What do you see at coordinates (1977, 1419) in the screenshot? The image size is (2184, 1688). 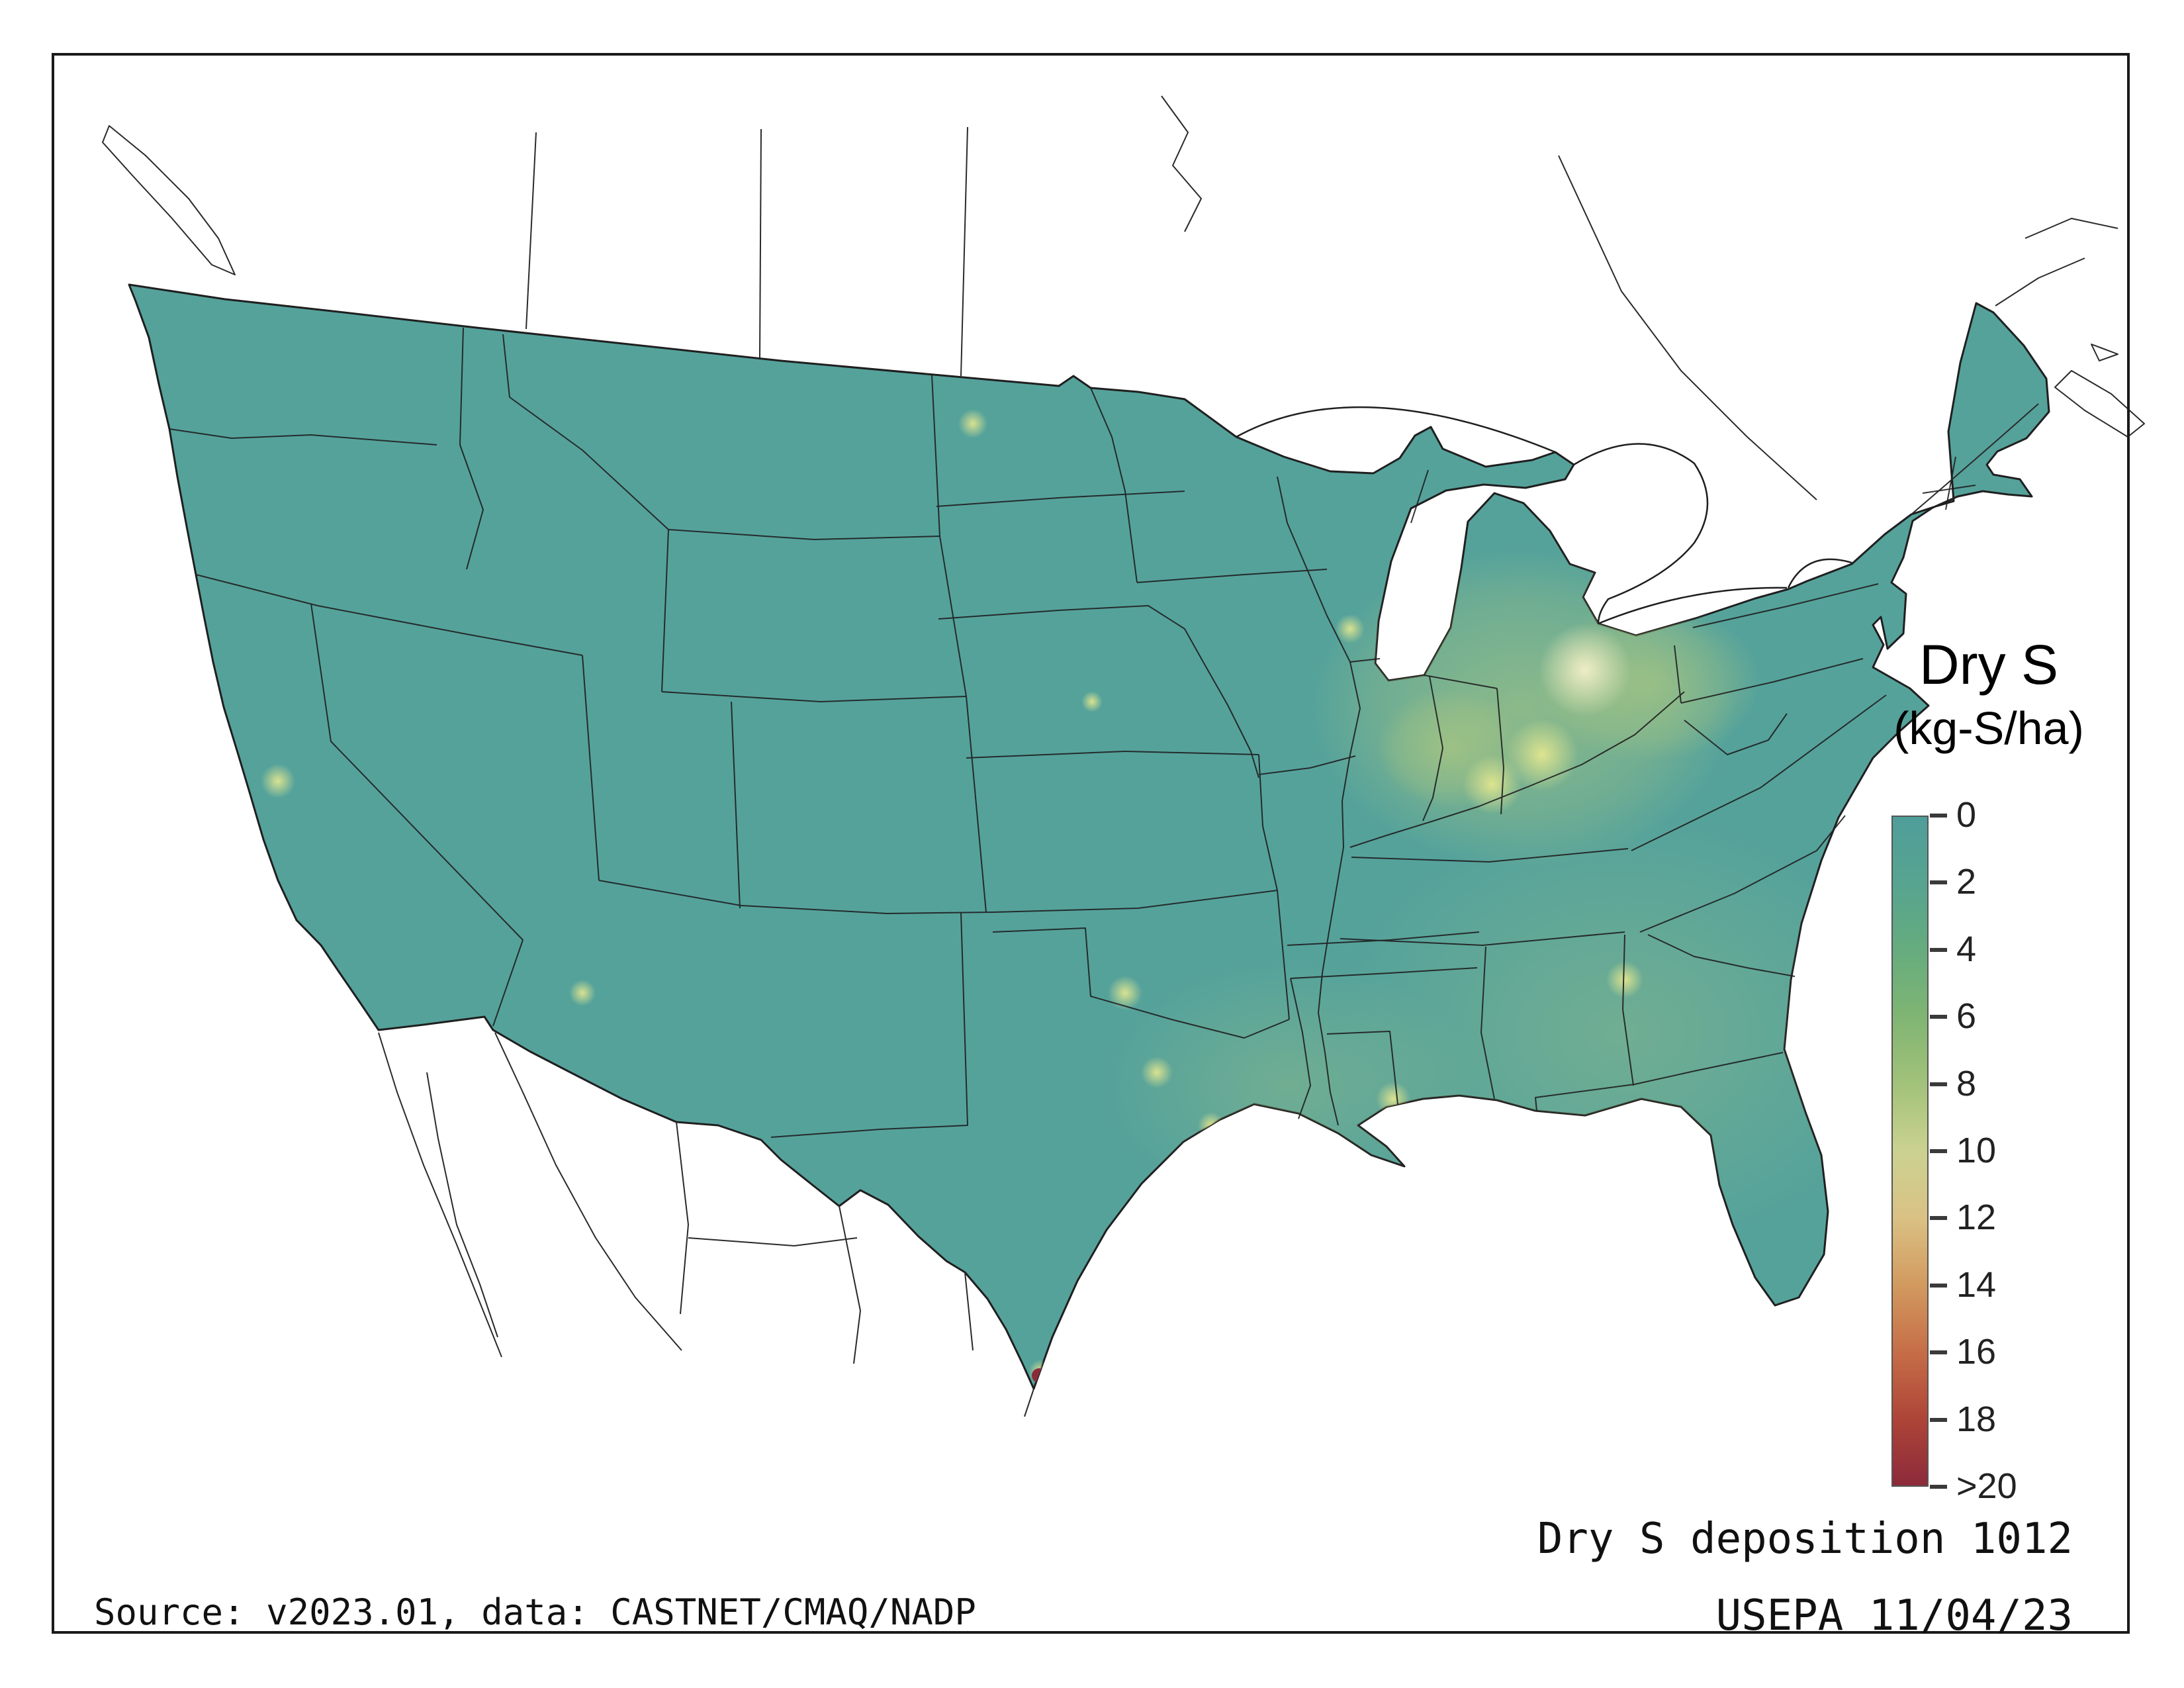 I see `tick-label: 18` at bounding box center [1977, 1419].